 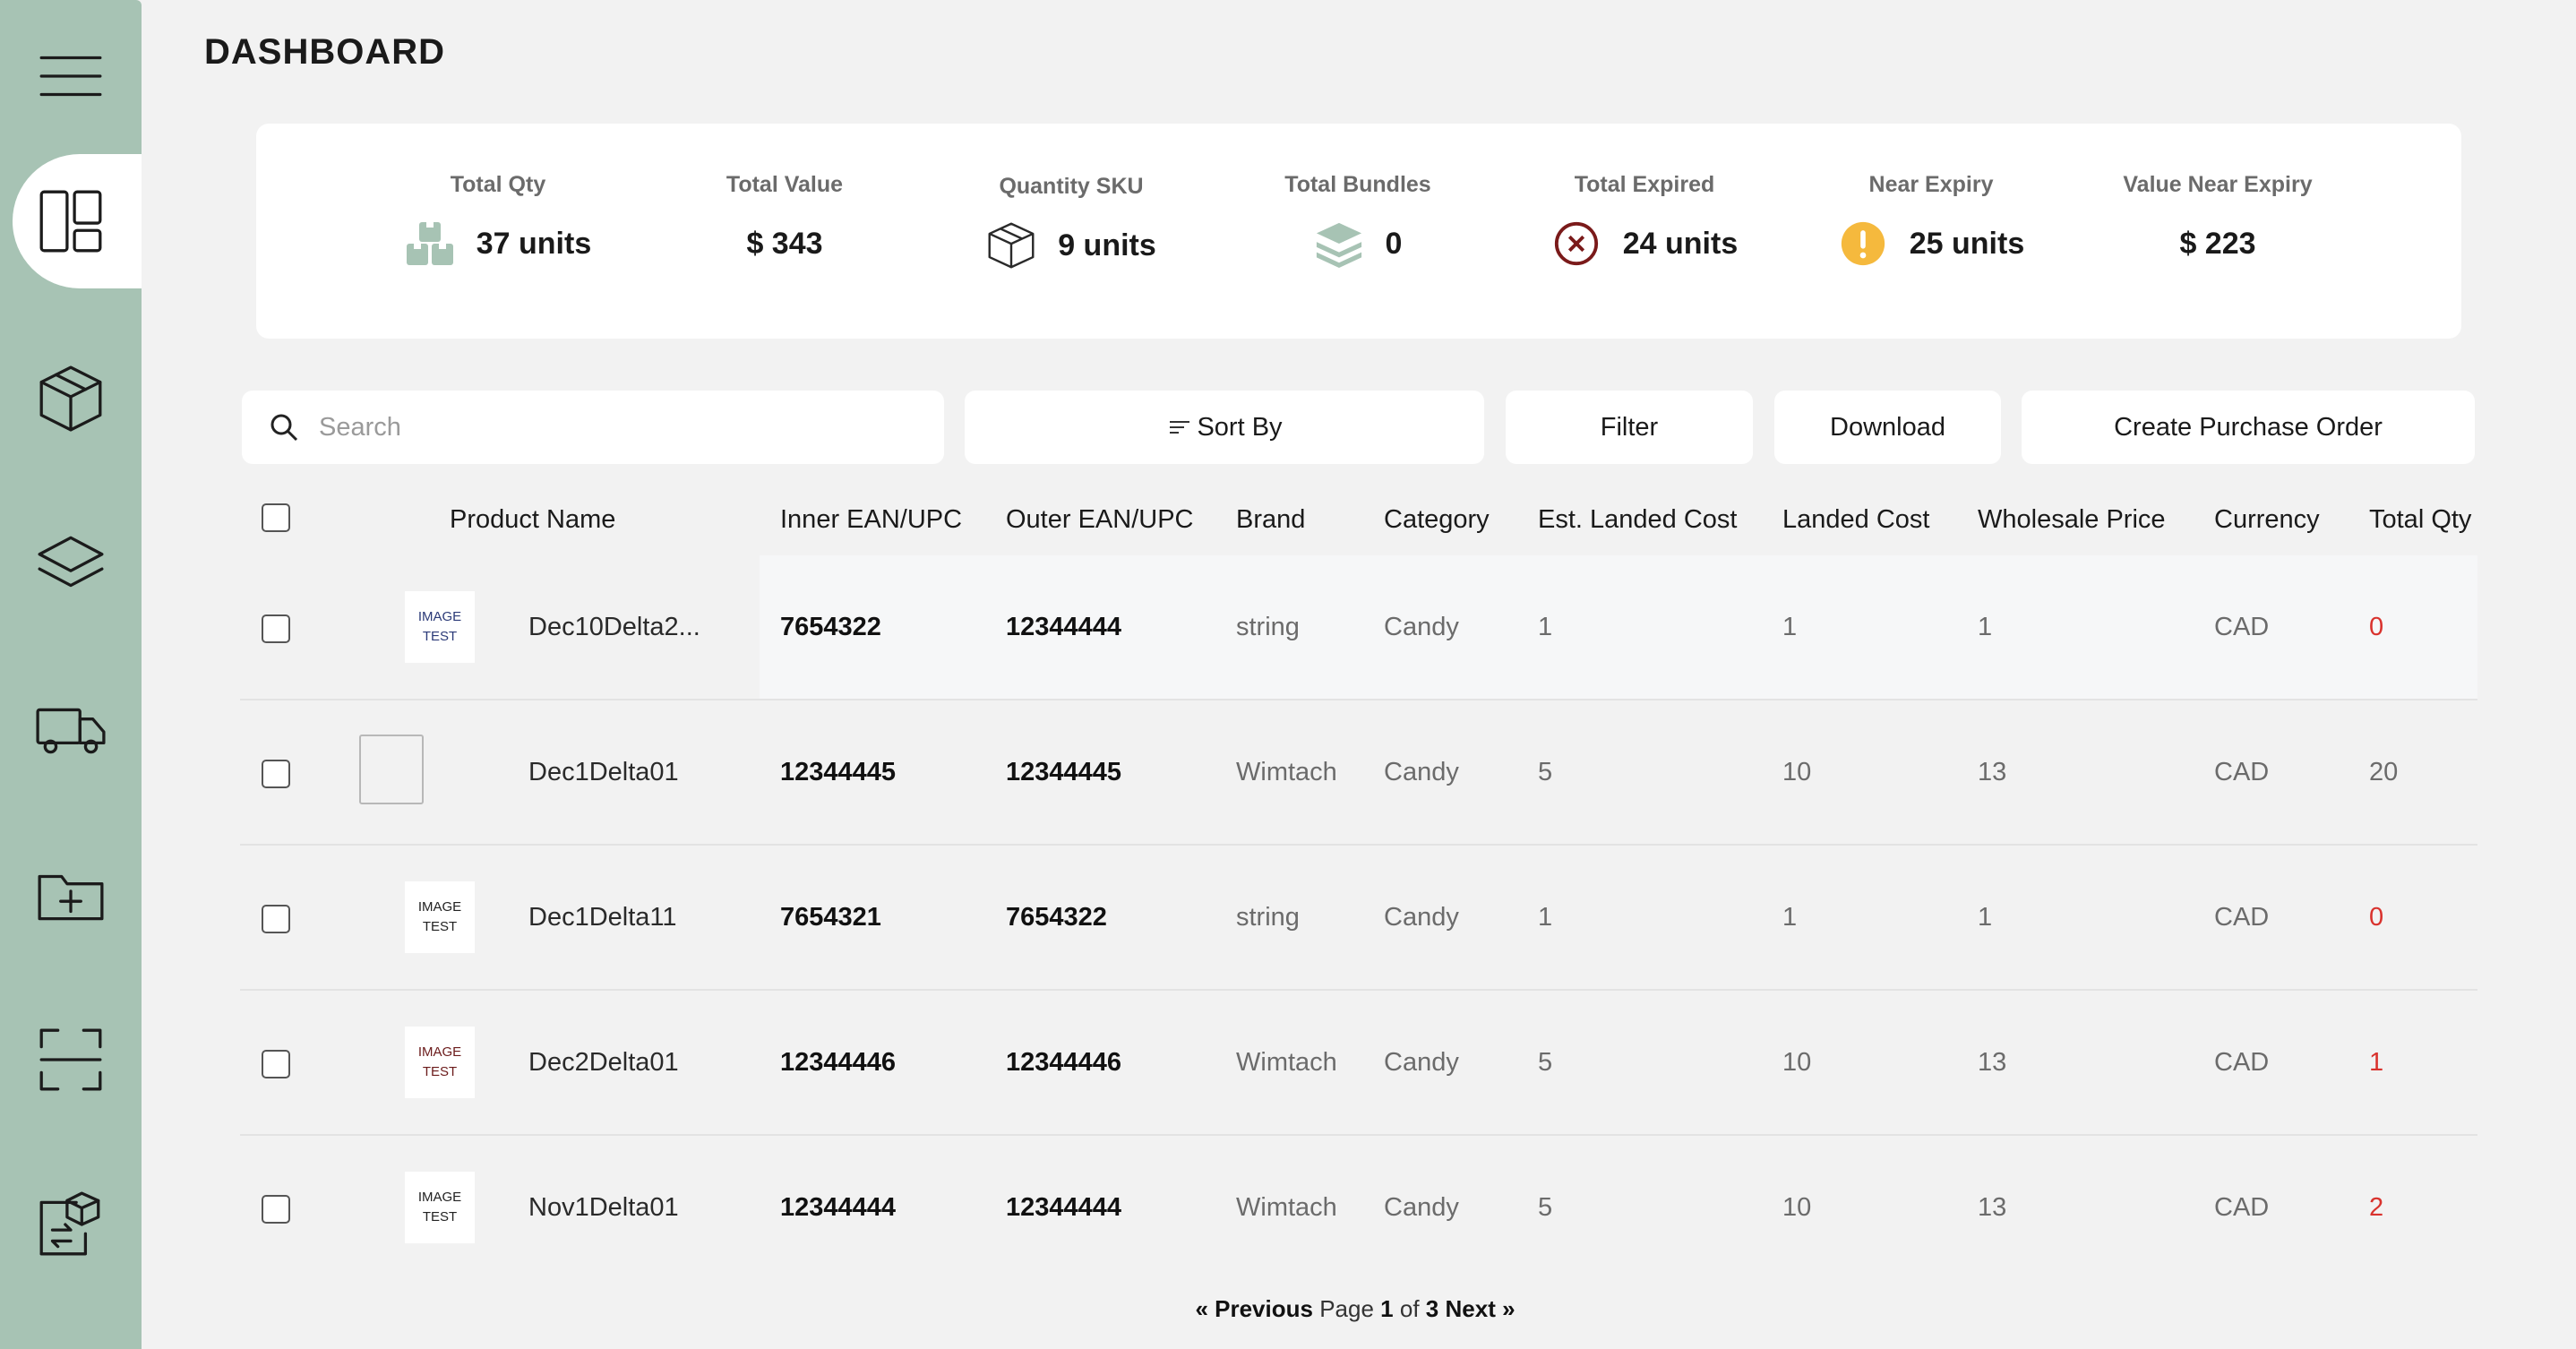 What do you see at coordinates (1357, 184) in the screenshot?
I see `stat-label: Total Bundles` at bounding box center [1357, 184].